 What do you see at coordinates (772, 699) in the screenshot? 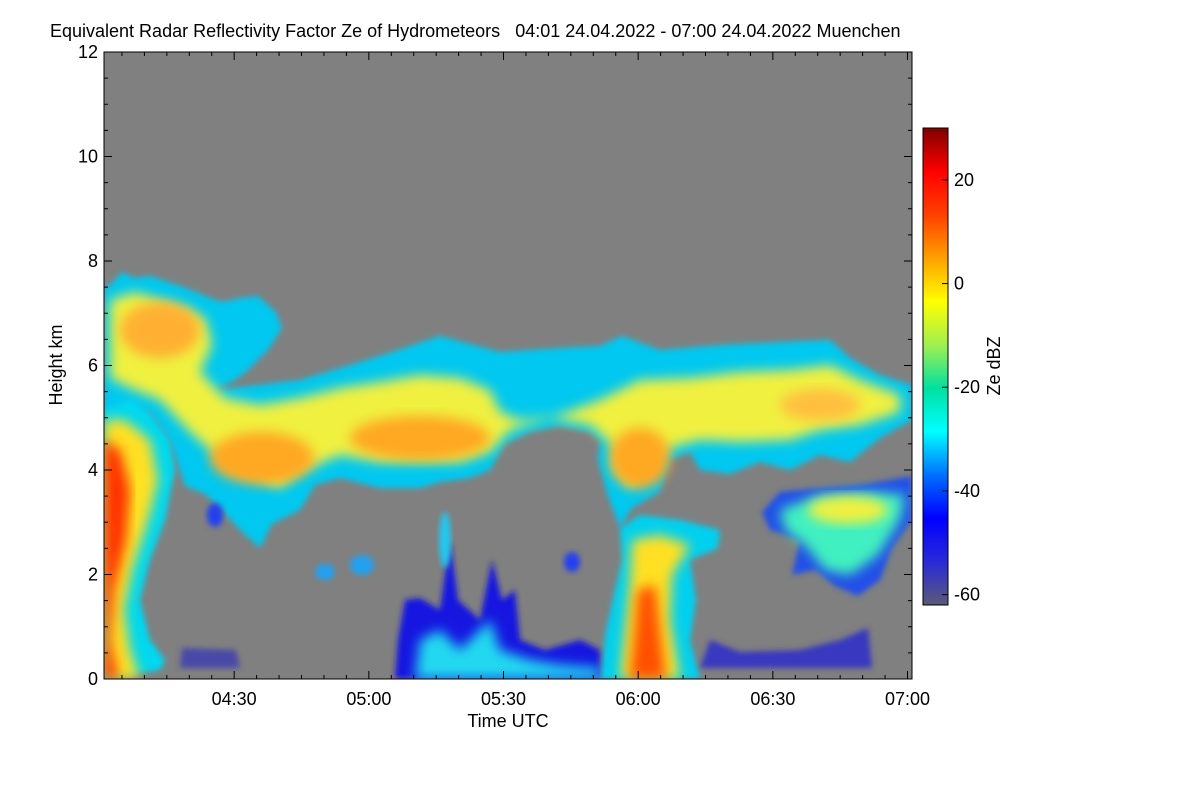
I see `x-tick-label: 06:30` at bounding box center [772, 699].